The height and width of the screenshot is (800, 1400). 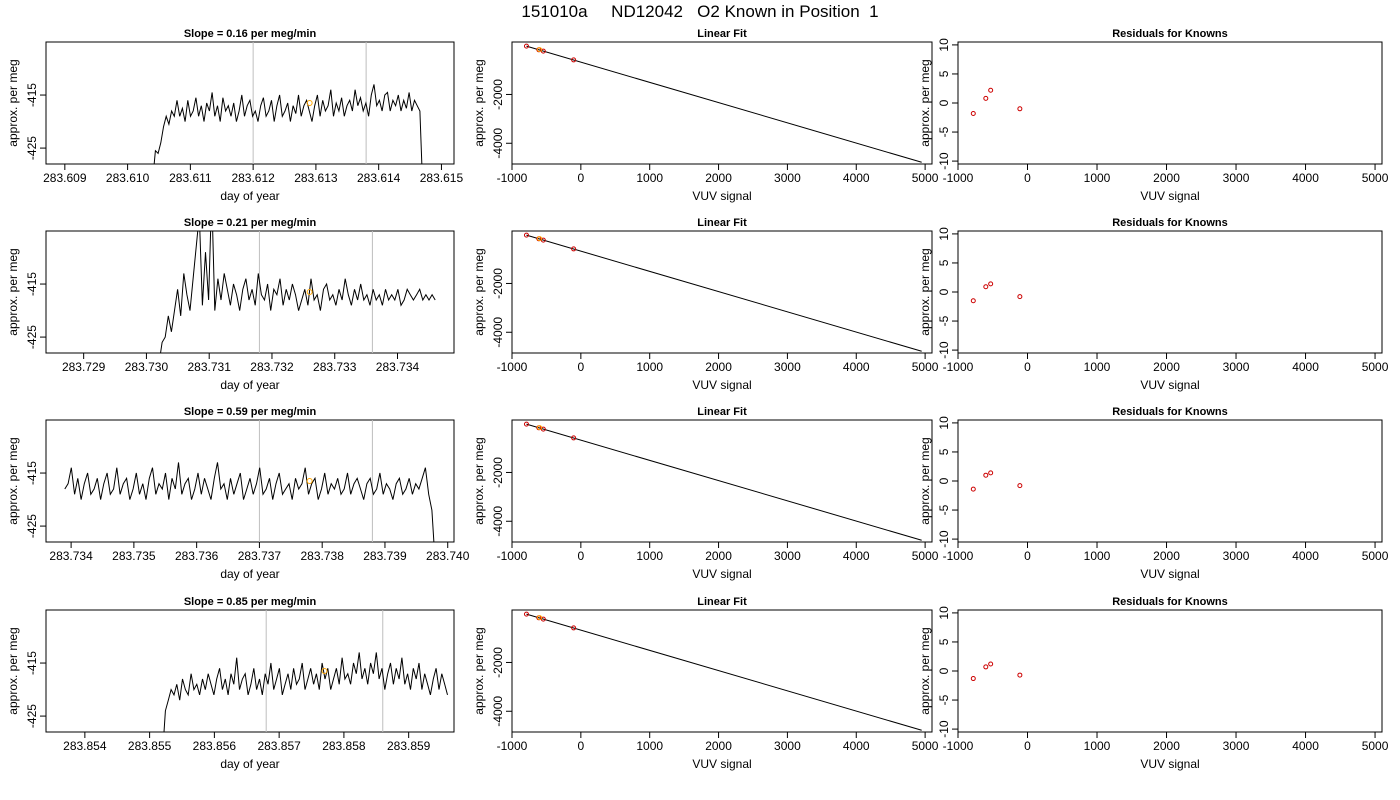 I want to click on series-line, so click(x=249, y=502).